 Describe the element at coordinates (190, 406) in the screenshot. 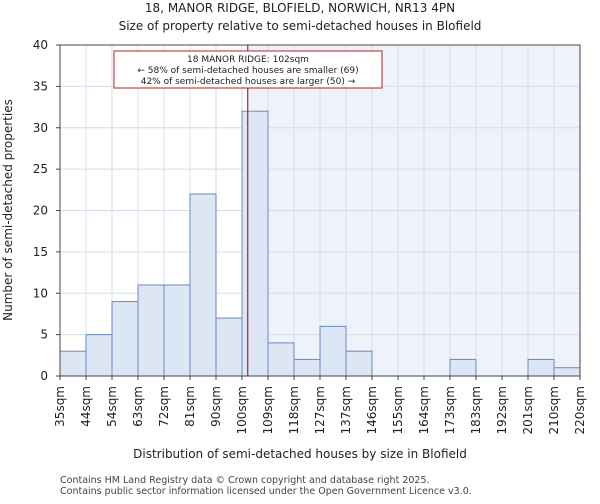

I see `x-tick-label-81sqm: 81sqm` at that location.